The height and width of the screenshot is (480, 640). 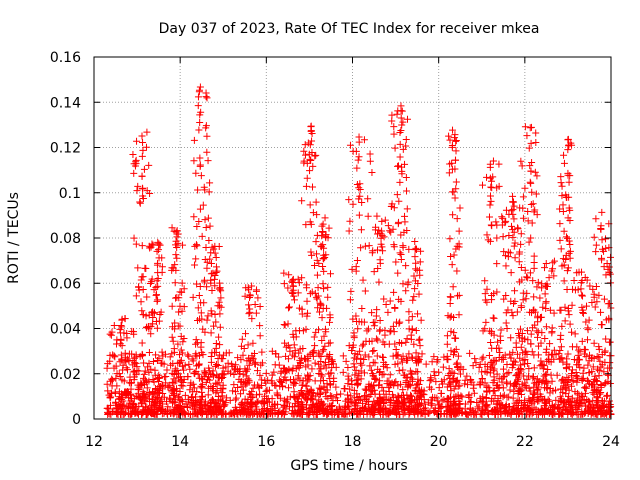 What do you see at coordinates (65, 239) in the screenshot?
I see `y-tick-label: 0.08` at bounding box center [65, 239].